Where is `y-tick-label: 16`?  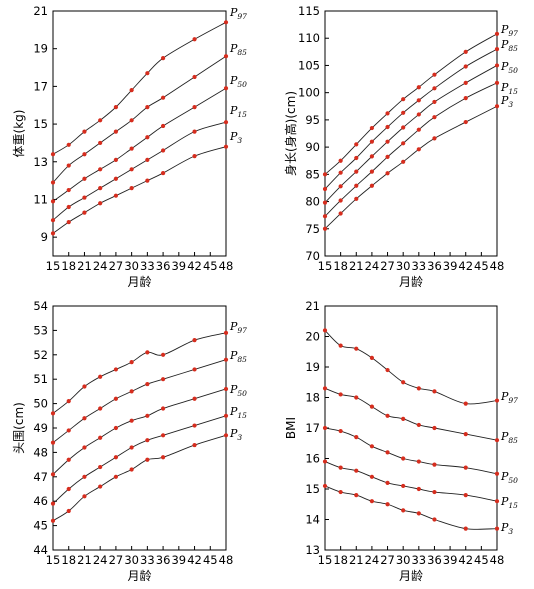 y-tick-label: 16 is located at coordinates (312, 459).